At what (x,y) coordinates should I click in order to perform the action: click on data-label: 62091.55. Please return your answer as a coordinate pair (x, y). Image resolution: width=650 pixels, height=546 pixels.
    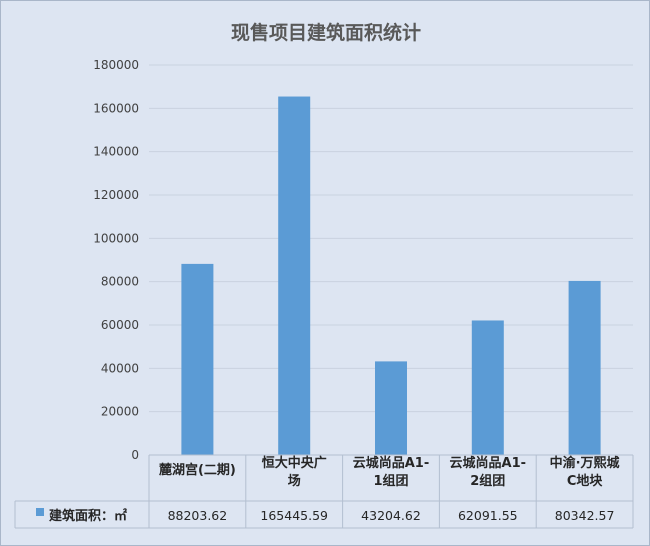
    Looking at the image, I should click on (488, 515).